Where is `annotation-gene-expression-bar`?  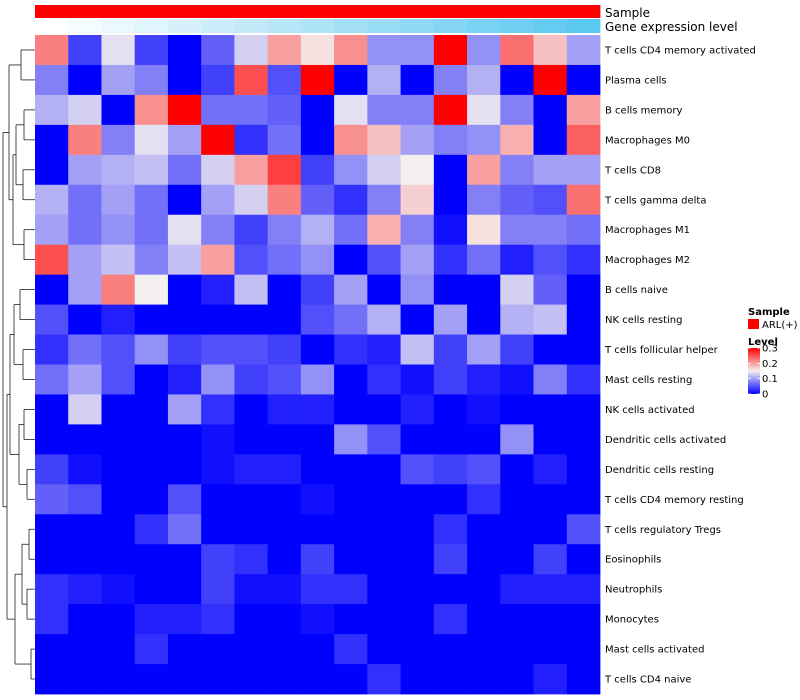 annotation-gene-expression-bar is located at coordinates (318, 26).